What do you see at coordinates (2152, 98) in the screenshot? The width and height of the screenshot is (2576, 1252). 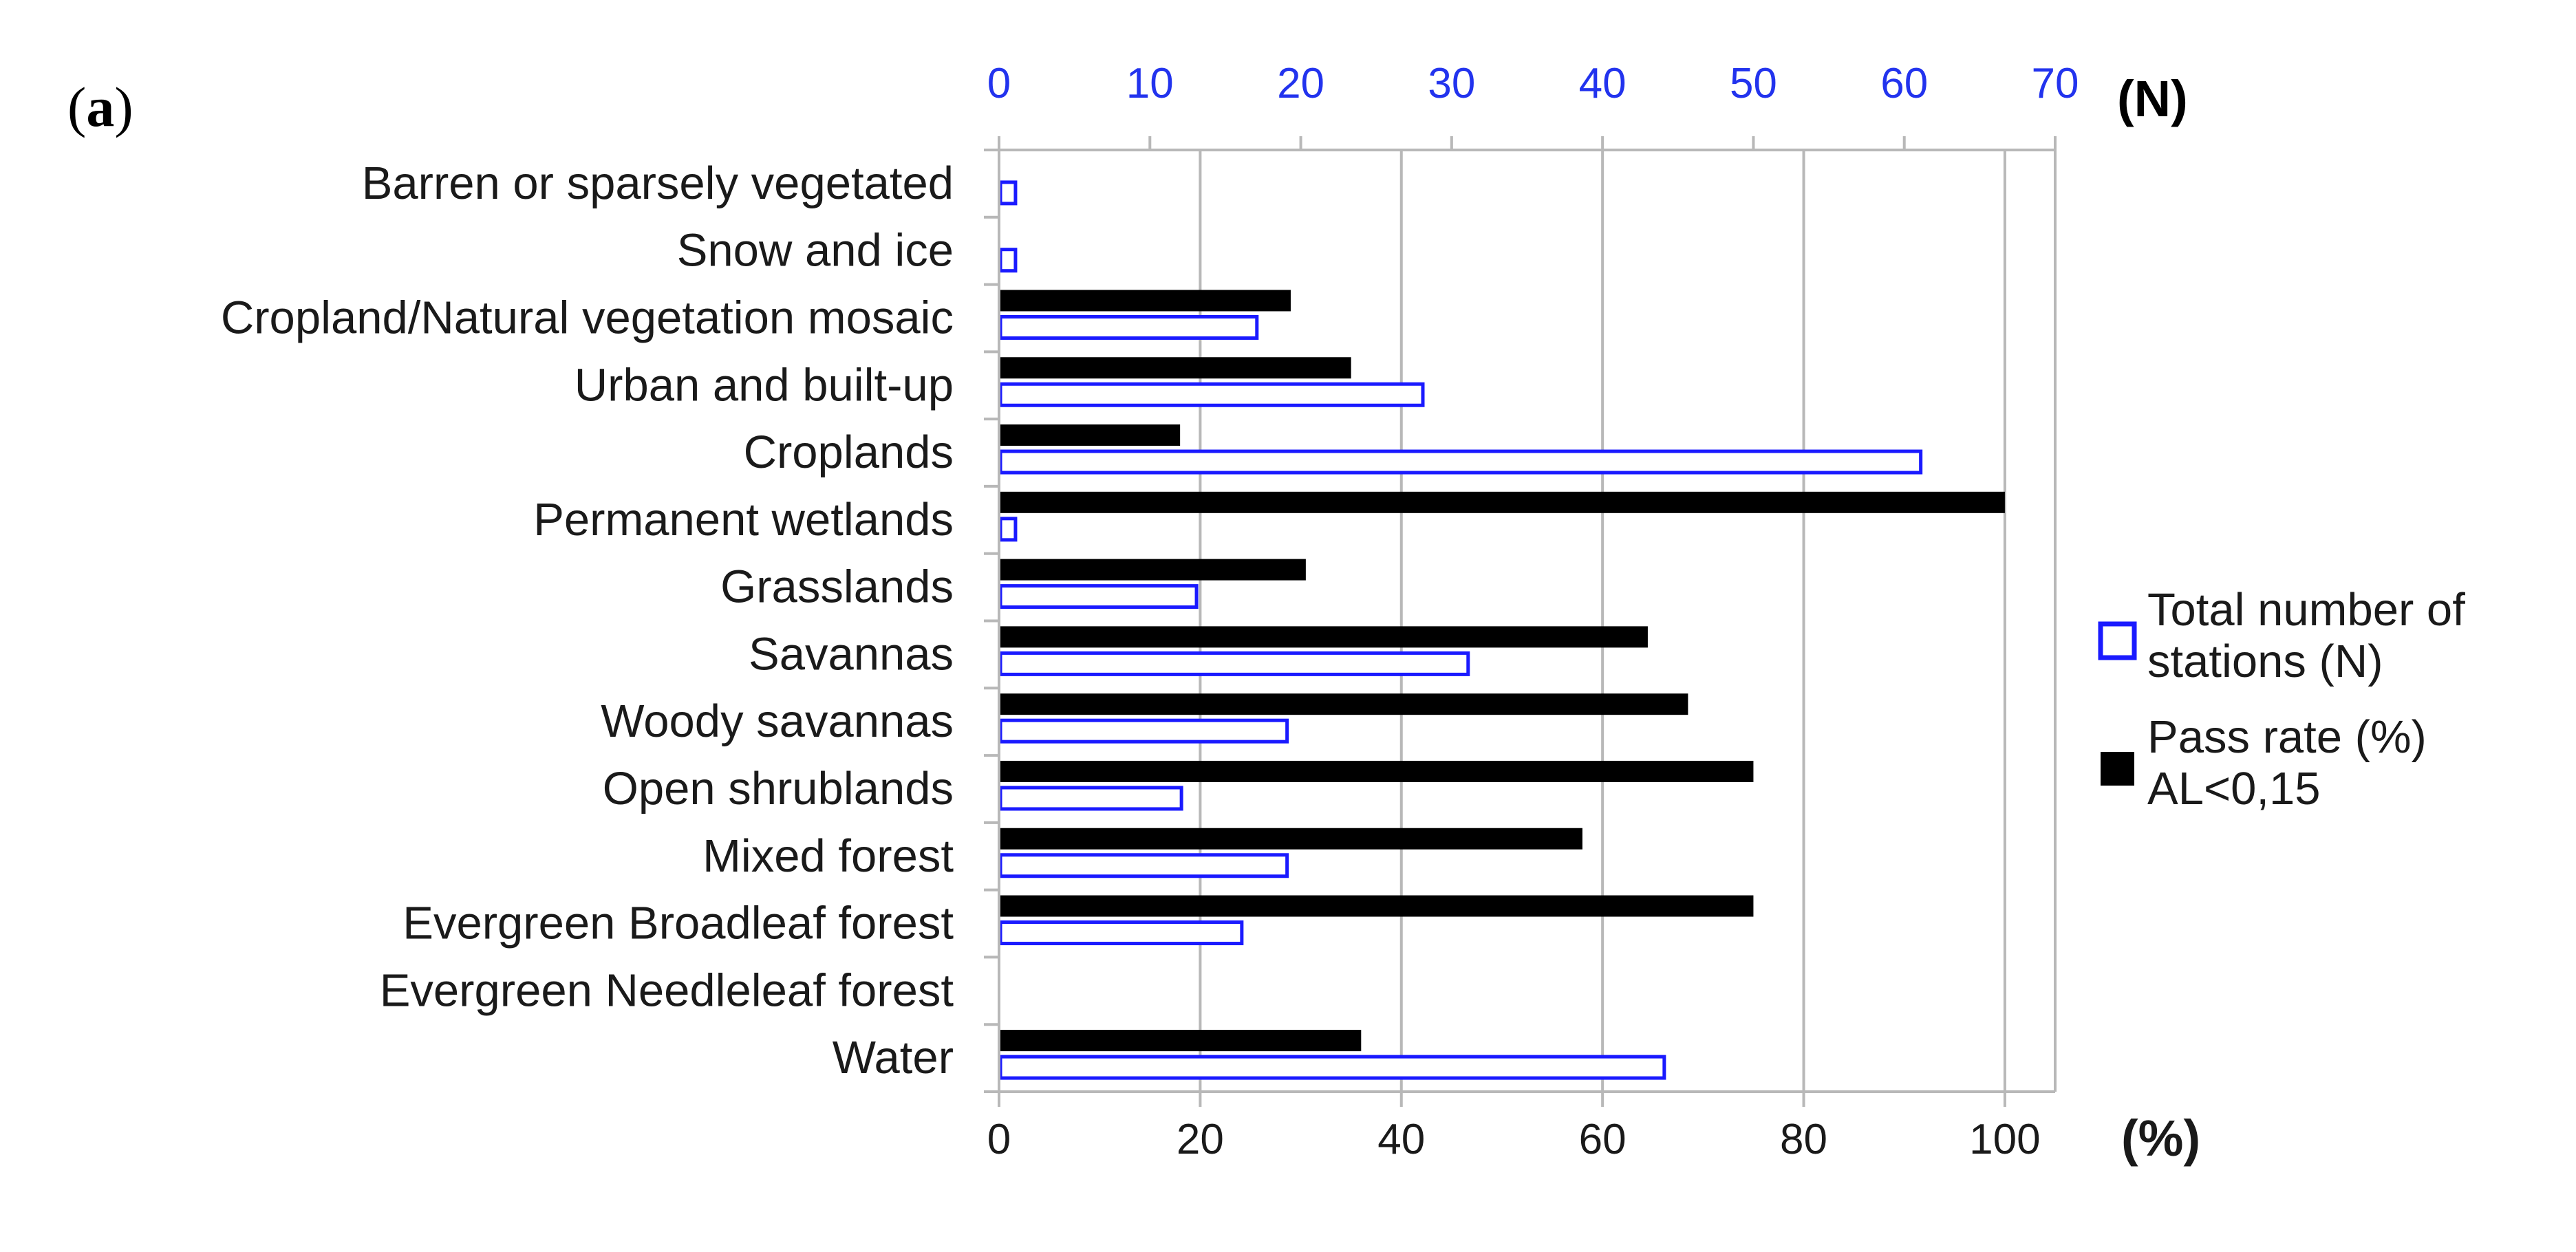 I see `top-axis-unit-label: (N)` at bounding box center [2152, 98].